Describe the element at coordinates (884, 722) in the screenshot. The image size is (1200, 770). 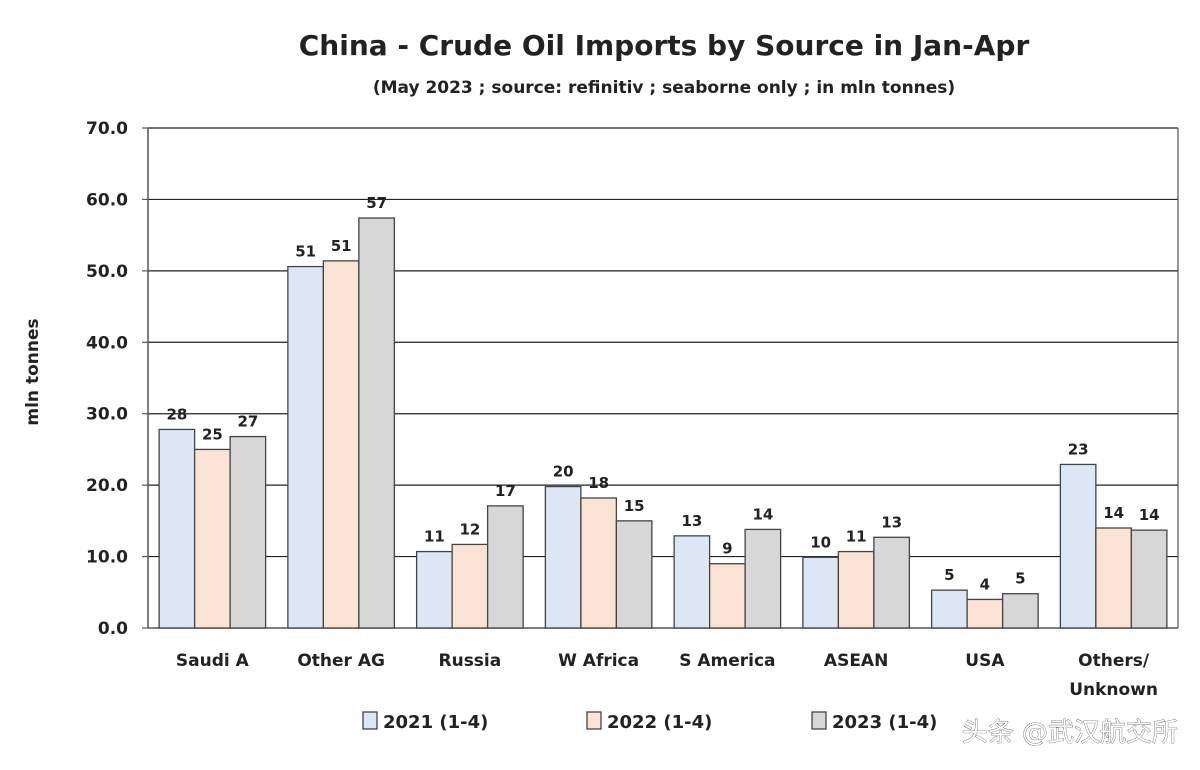
I see `legend-label: 2023 (1-4)` at that location.